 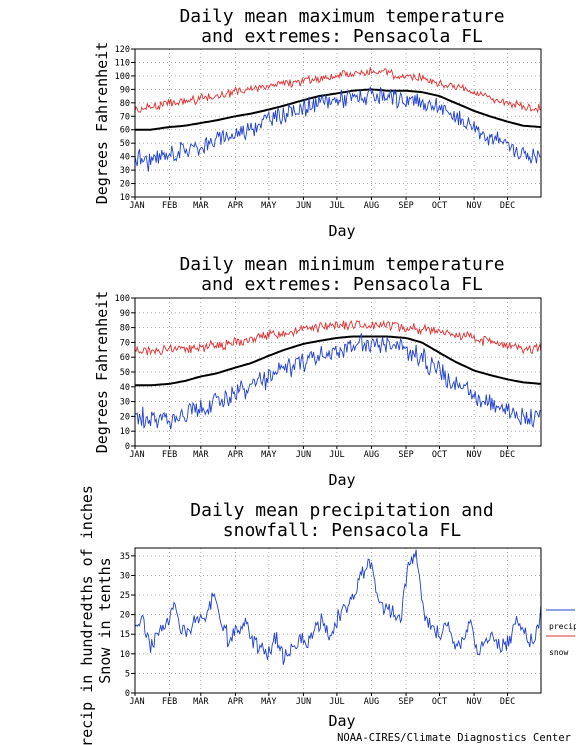 I want to click on credit-text: NOAA-CIRES/Climate Diagnostics Center, so click(x=454, y=738).